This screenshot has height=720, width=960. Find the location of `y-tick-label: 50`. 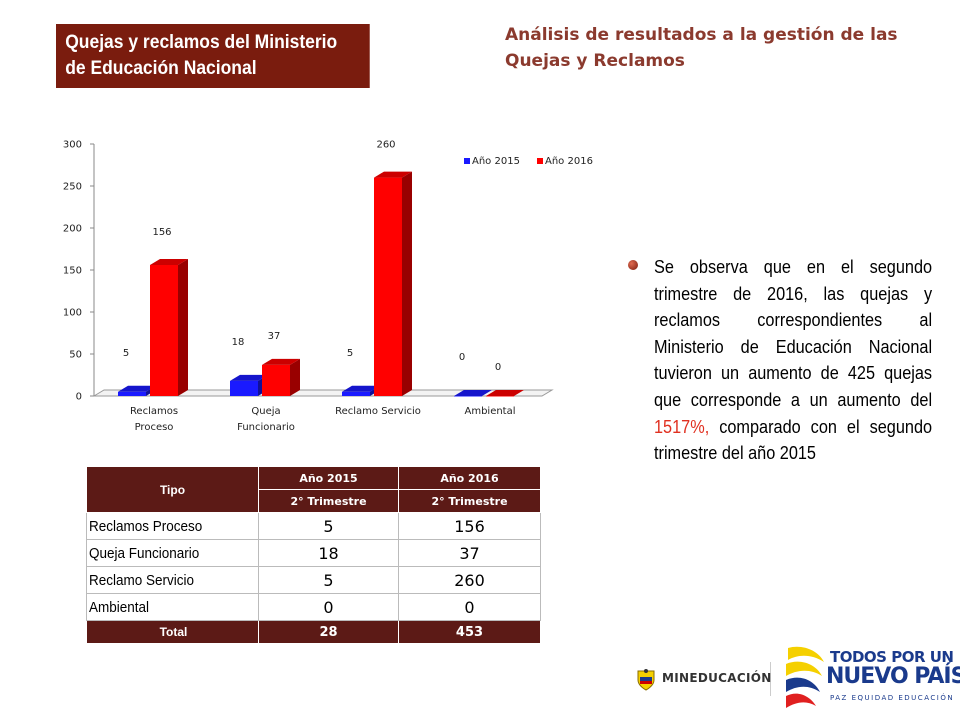

y-tick-label: 50 is located at coordinates (75, 355).